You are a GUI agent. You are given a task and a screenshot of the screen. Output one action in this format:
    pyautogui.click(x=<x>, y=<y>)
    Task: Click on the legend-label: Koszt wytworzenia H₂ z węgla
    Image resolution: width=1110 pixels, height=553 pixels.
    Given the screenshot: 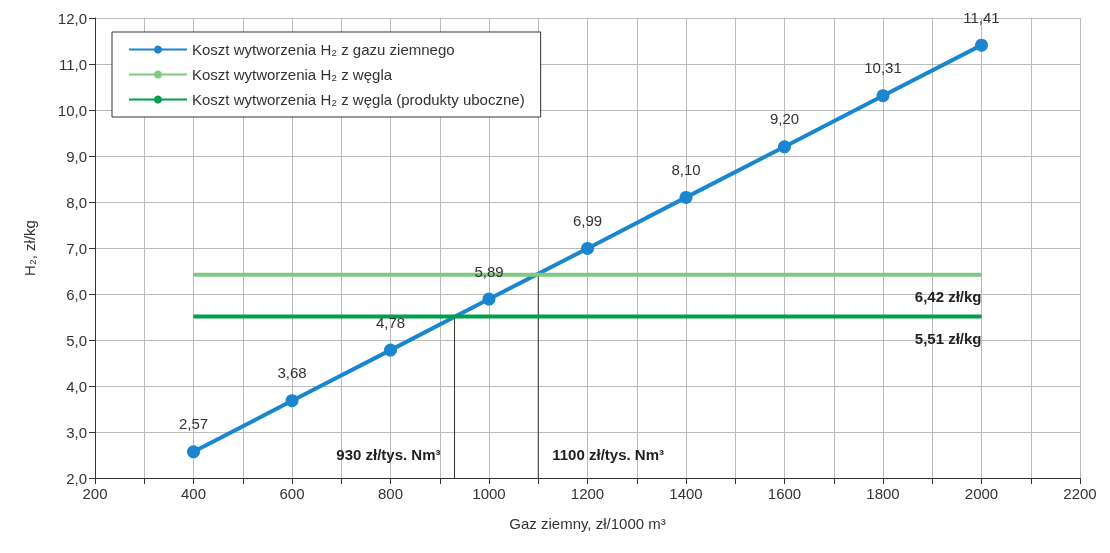 What is the action you would take?
    pyautogui.click(x=292, y=74)
    